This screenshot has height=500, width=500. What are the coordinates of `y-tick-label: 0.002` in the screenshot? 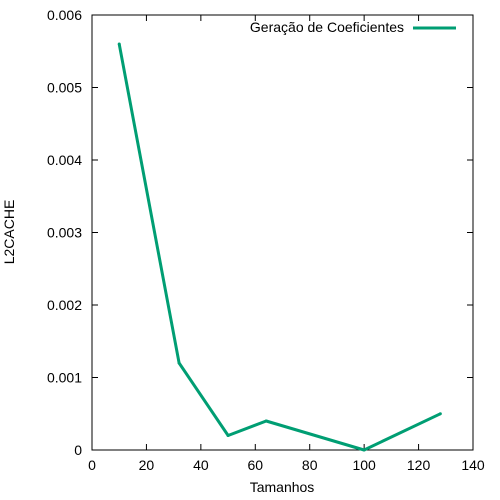 It's located at (64, 305).